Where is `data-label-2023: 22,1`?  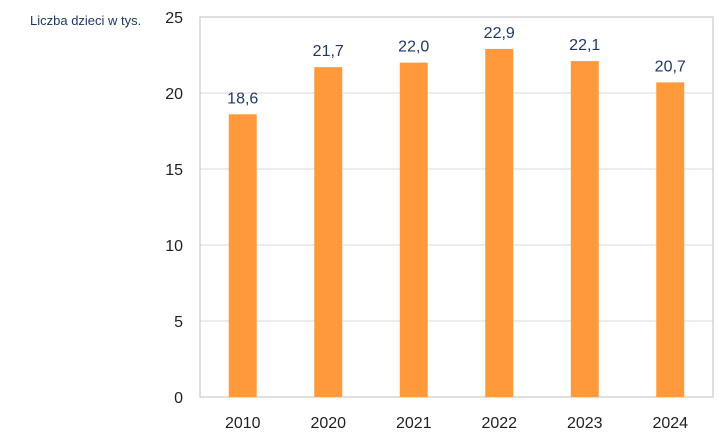 data-label-2023: 22,1 is located at coordinates (584, 45).